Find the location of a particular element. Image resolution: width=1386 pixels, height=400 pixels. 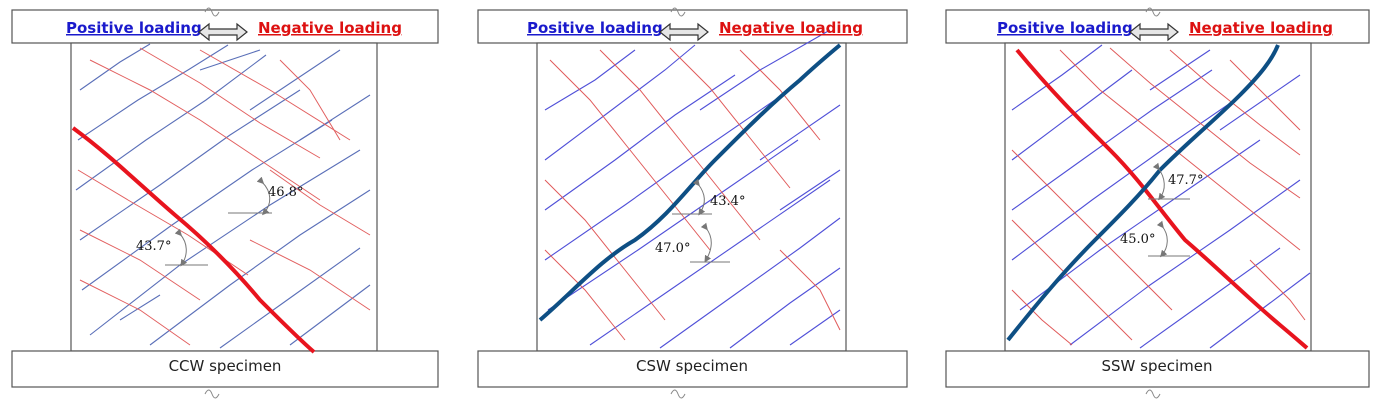

angle-label-1: 43.4° is located at coordinates (727, 201).